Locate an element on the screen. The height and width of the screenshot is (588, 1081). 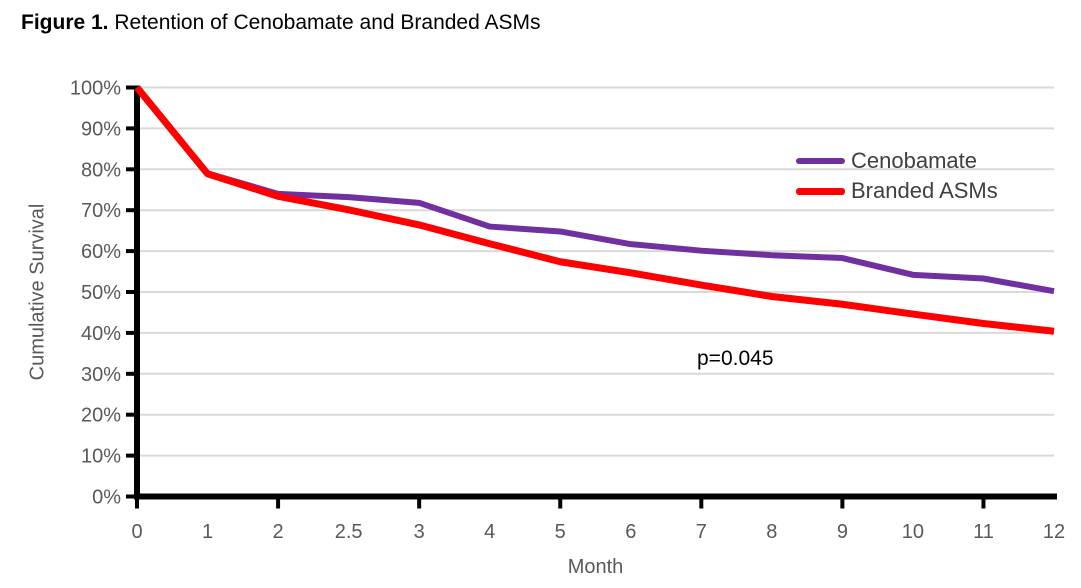
x-tick-label: 2.5 is located at coordinates (349, 532).